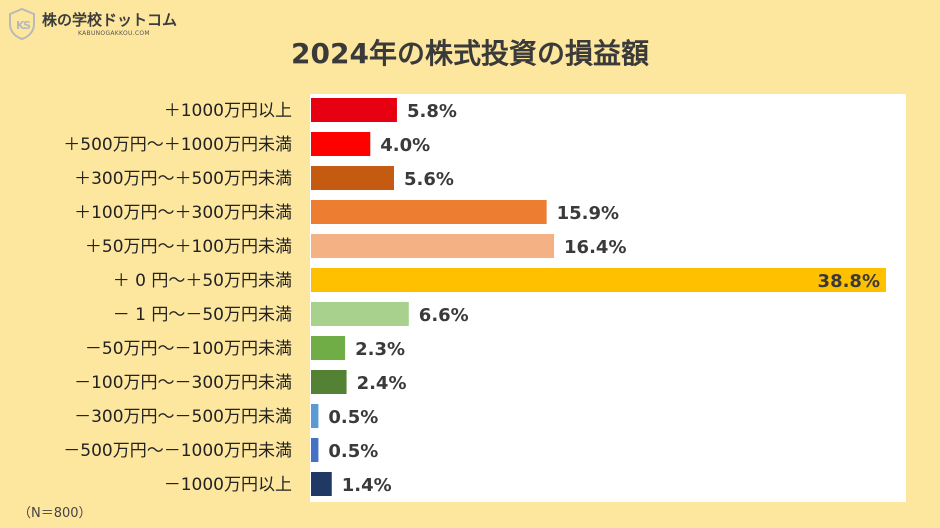 This screenshot has width=940, height=528. What do you see at coordinates (177, 145) in the screenshot?
I see `category-label: ＋500万円〜＋1000万円未満` at bounding box center [177, 145].